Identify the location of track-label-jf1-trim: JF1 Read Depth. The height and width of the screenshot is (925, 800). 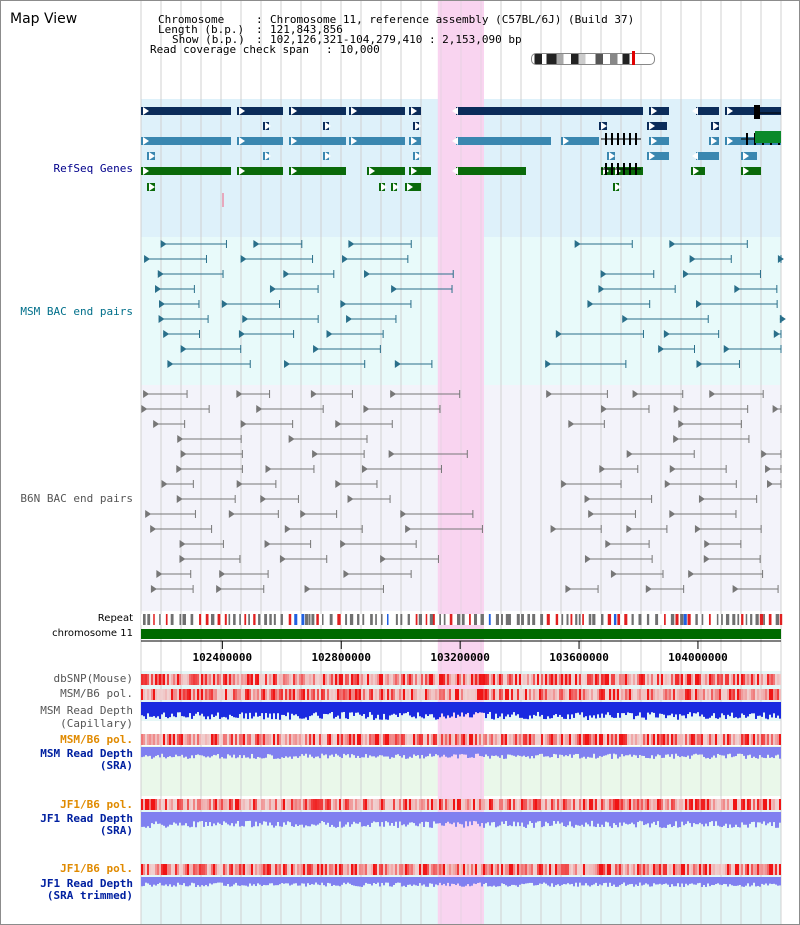
(86, 883).